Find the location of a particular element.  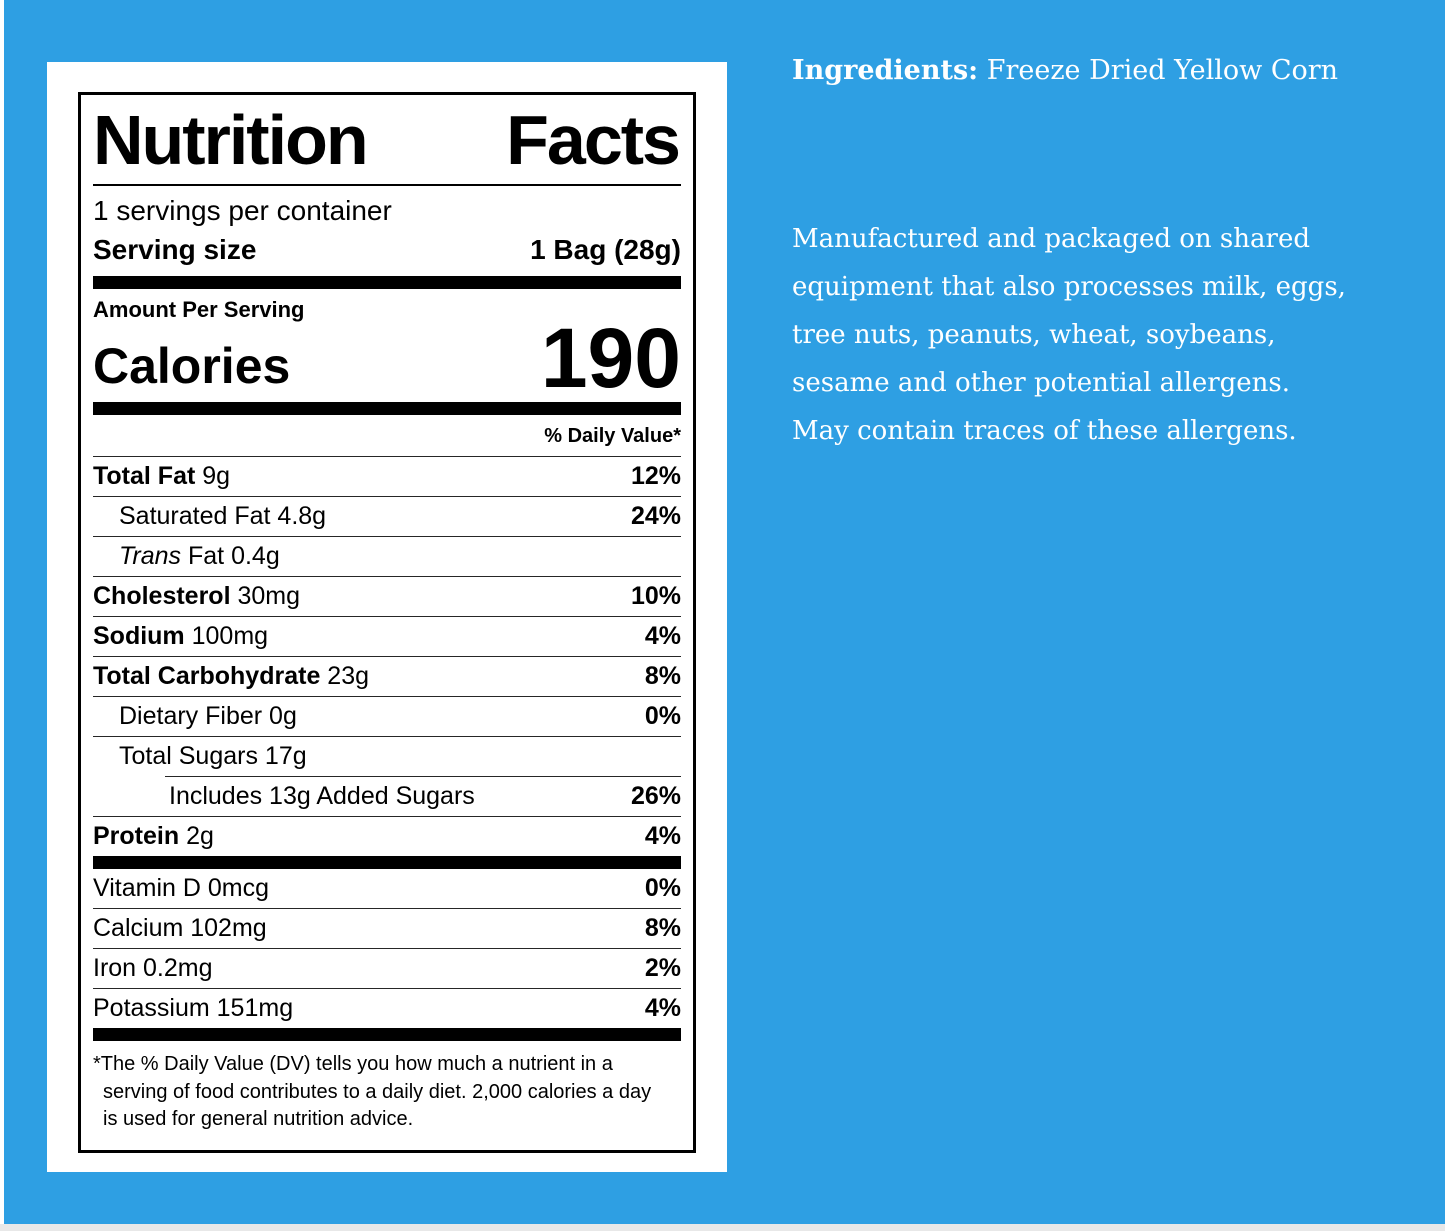

nutrient-name: Calcium 102mg is located at coordinates (180, 927).